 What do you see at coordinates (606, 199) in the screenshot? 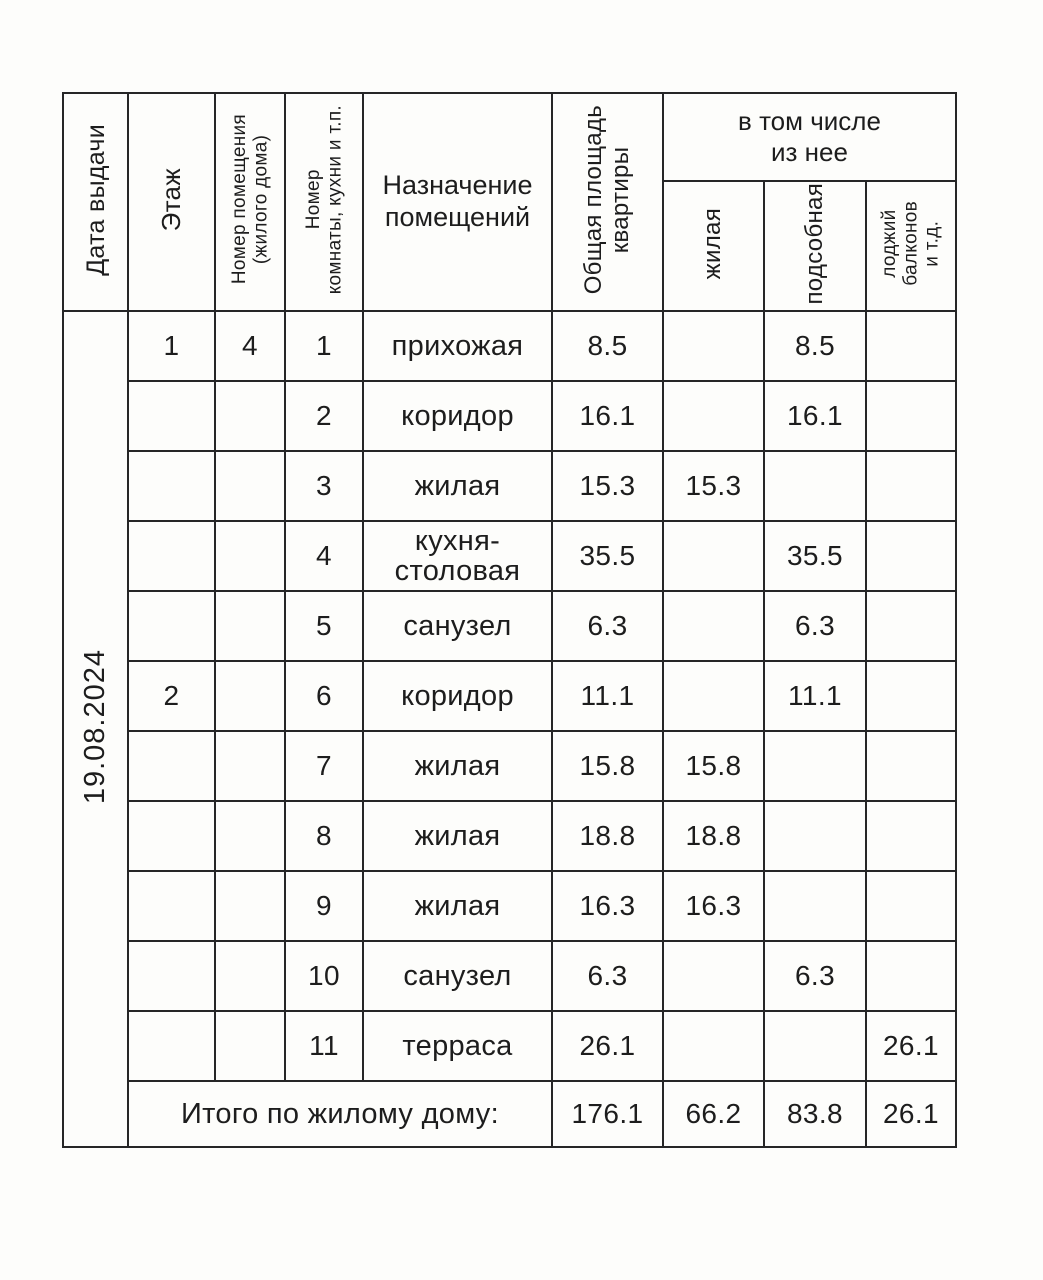
I see `header-total-area-label: Общая площадь квартиры` at bounding box center [606, 199].